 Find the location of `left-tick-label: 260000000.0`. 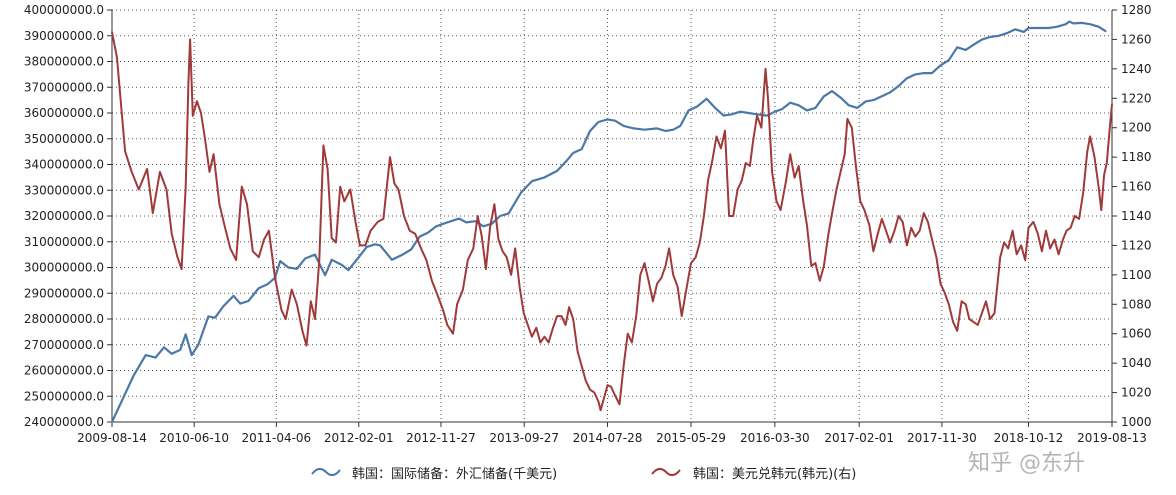

left-tick-label: 260000000.0 is located at coordinates (64, 371).